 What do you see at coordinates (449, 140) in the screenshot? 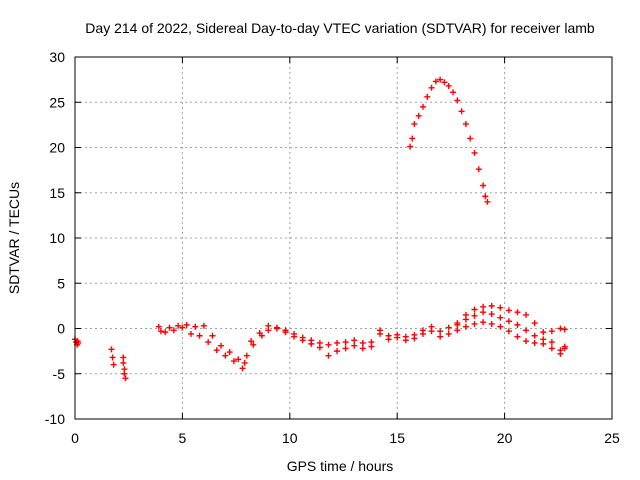
I see `series-arc-high` at bounding box center [449, 140].